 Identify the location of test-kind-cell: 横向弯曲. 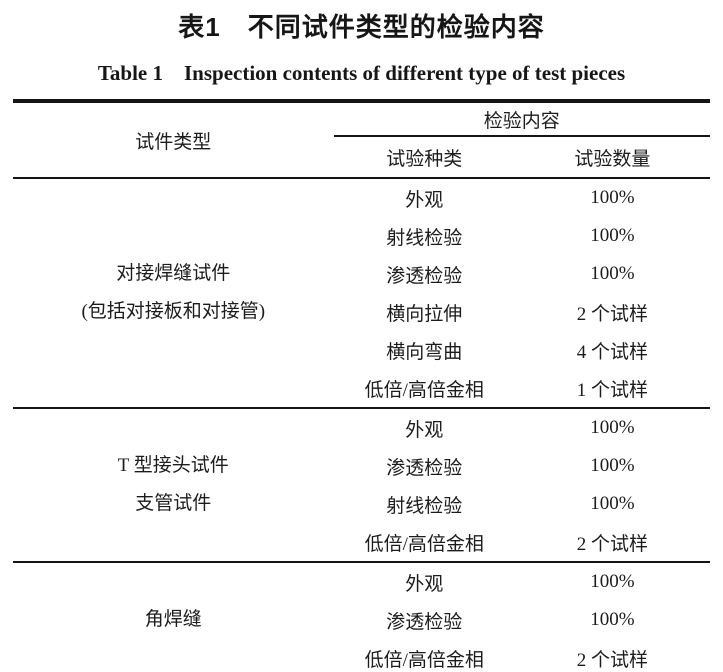
(424, 352).